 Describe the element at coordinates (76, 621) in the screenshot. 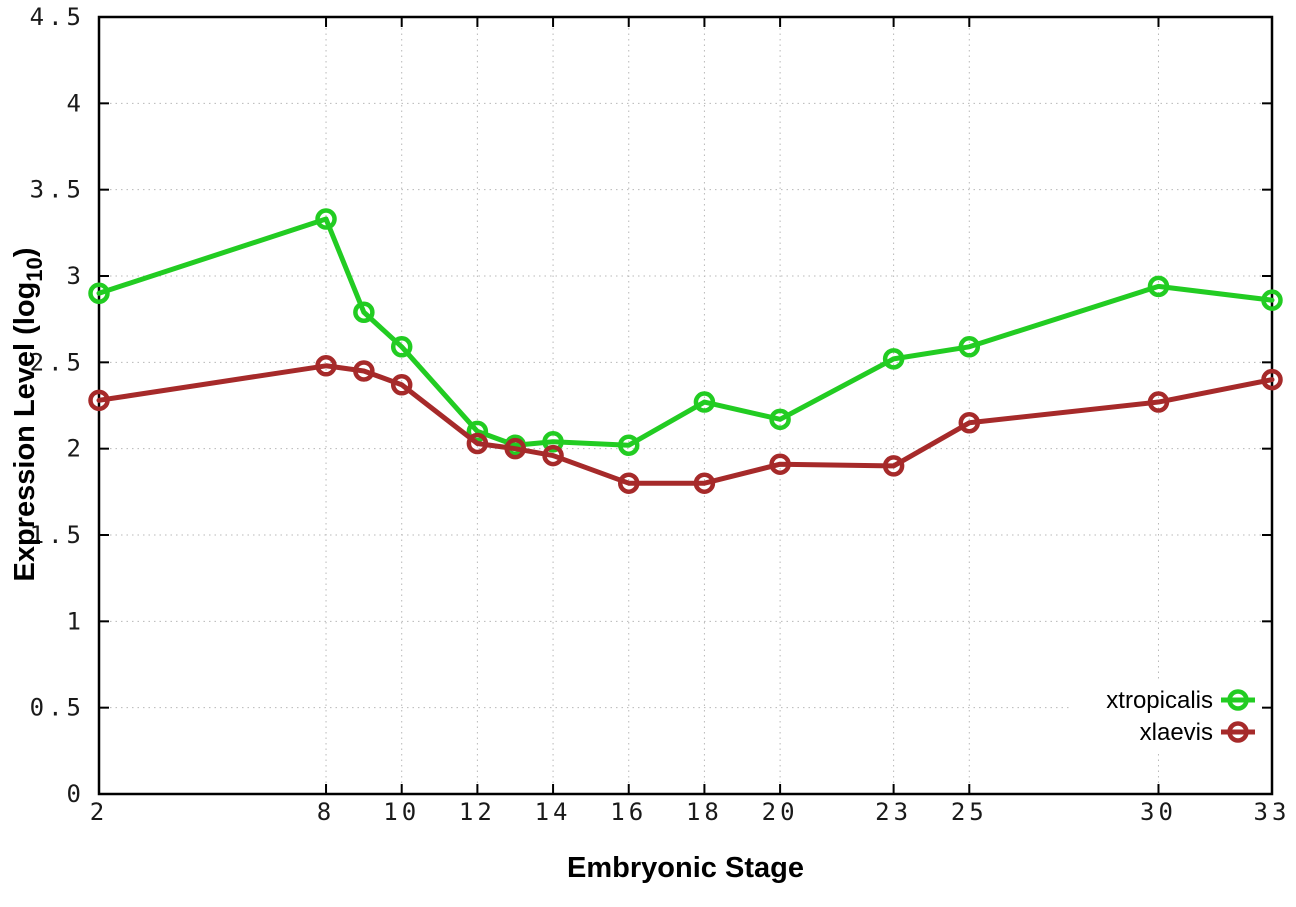

I see `y-tick-label-1: 1` at that location.